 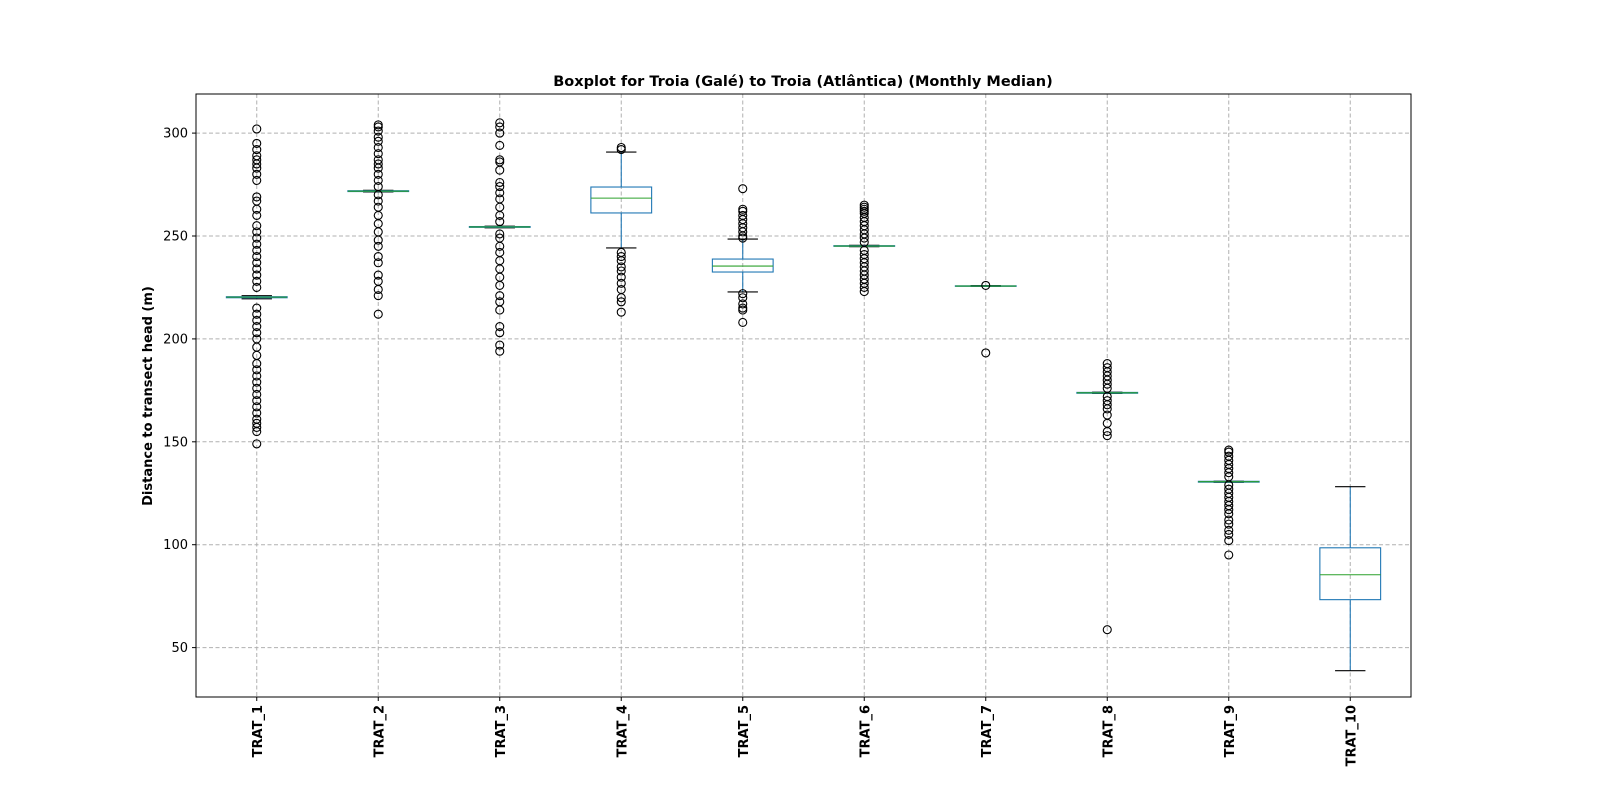 I want to click on y-tick-label: 200, so click(x=175, y=339).